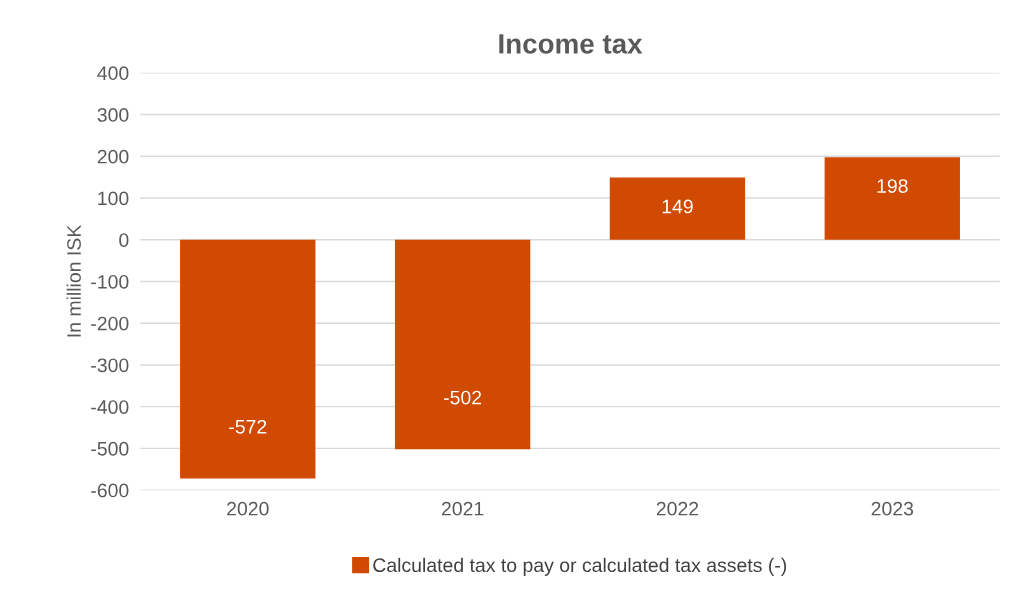  Describe the element at coordinates (124, 240) in the screenshot. I see `y-tick-label: 0` at that location.